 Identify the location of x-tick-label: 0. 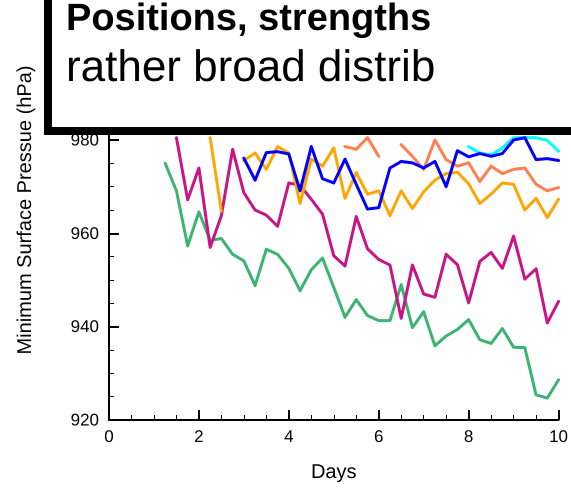
(109, 436).